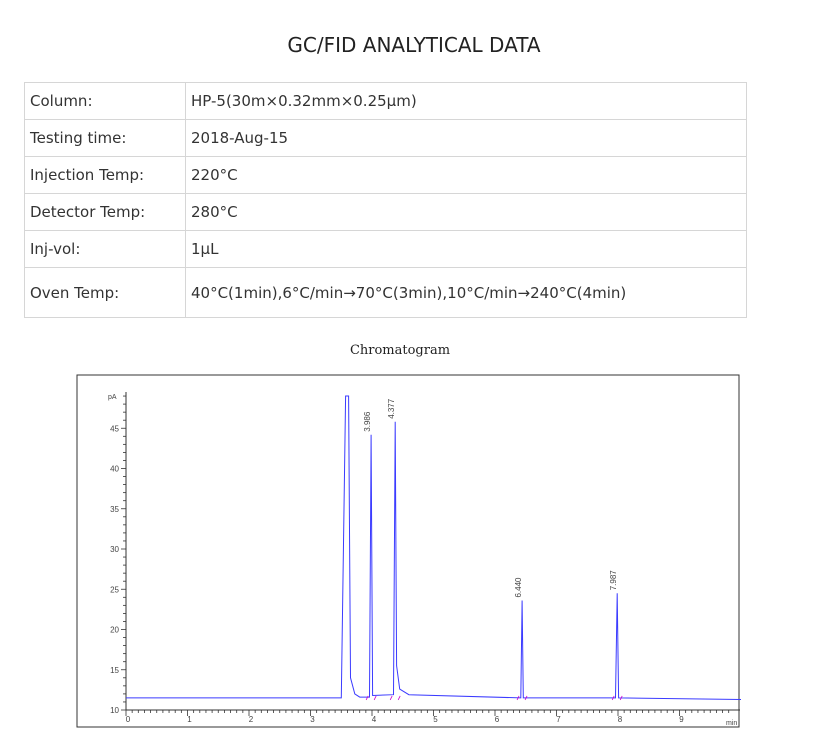 The height and width of the screenshot is (748, 828). Describe the element at coordinates (466, 212) in the screenshot. I see `spec-value: 280°C` at that location.